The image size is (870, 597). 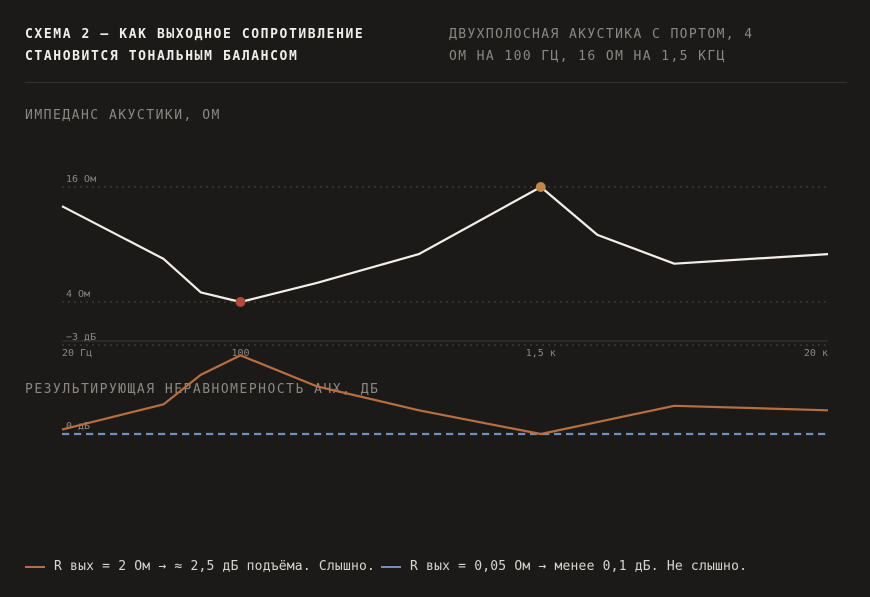 What do you see at coordinates (78, 294) in the screenshot?
I see `impedance-y-tick-label: 4 Ом` at bounding box center [78, 294].